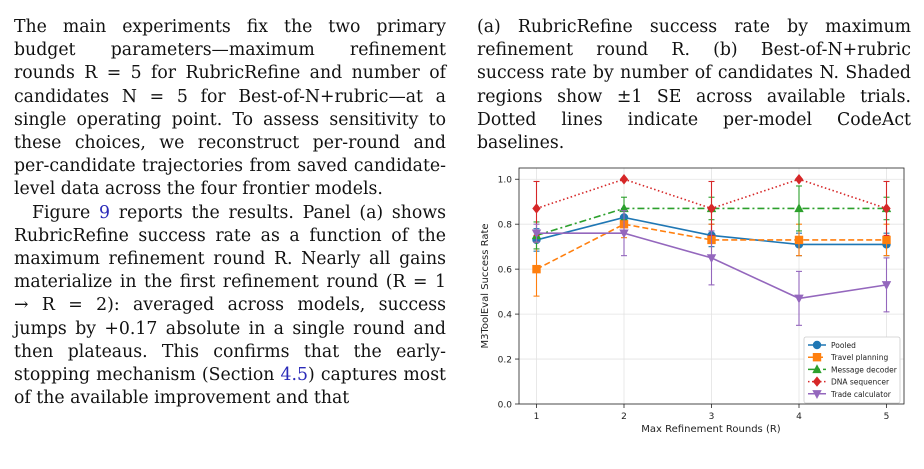 The image size is (924, 469). What do you see at coordinates (505, 181) in the screenshot?
I see `y-tick-label: 1.0` at bounding box center [505, 181].